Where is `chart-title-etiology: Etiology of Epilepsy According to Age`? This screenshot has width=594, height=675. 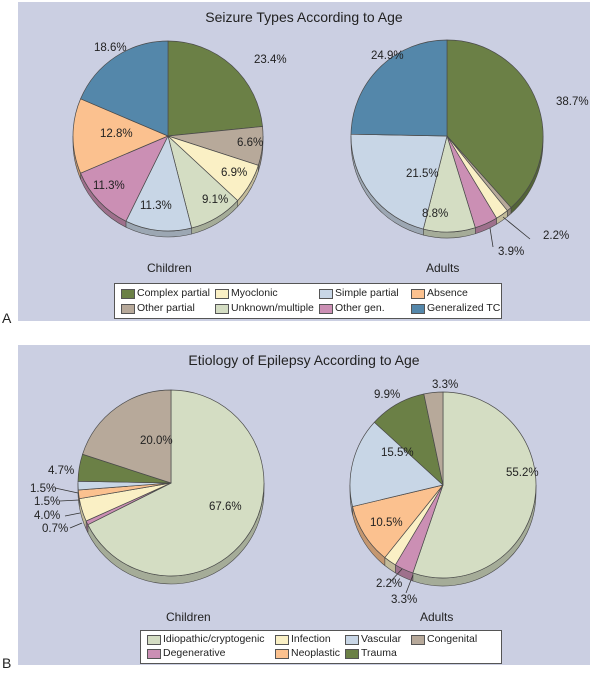 chart-title-etiology: Etiology of Epilepsy According to Age is located at coordinates (304, 360).